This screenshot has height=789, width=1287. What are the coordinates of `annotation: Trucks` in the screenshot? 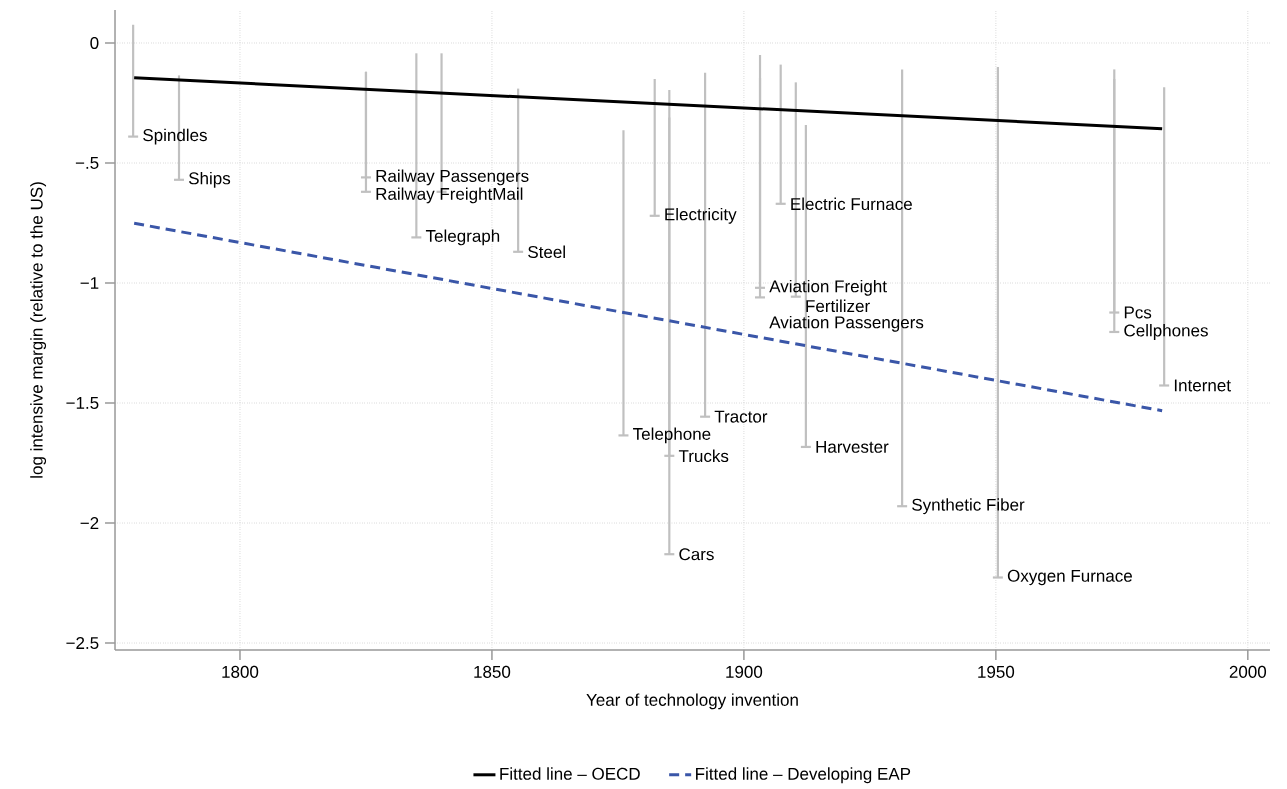 It's located at (703, 456).